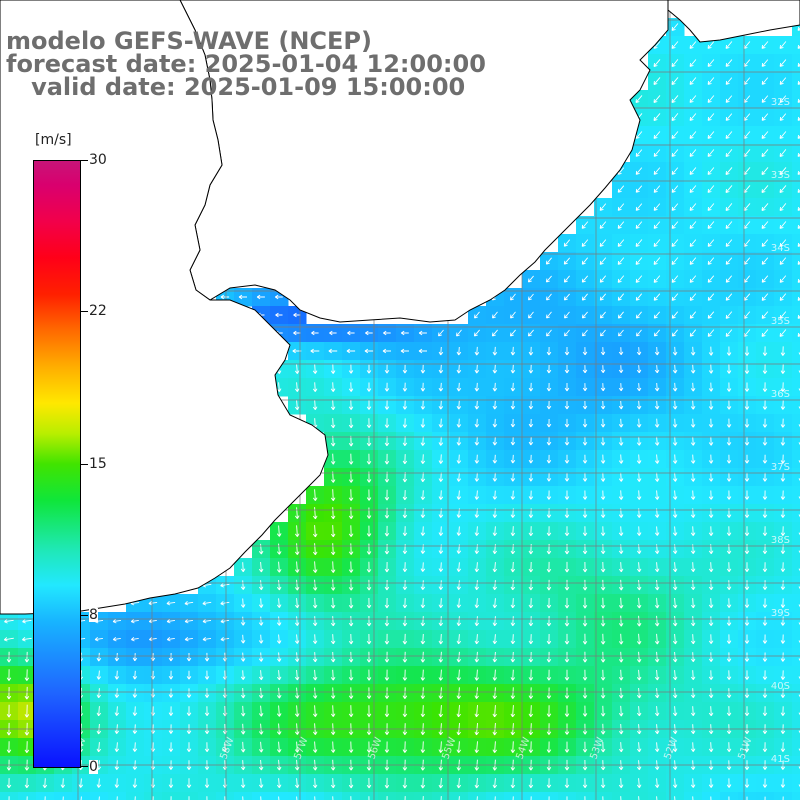 The height and width of the screenshot is (804, 800). What do you see at coordinates (57, 464) in the screenshot?
I see `colorbar` at bounding box center [57, 464].